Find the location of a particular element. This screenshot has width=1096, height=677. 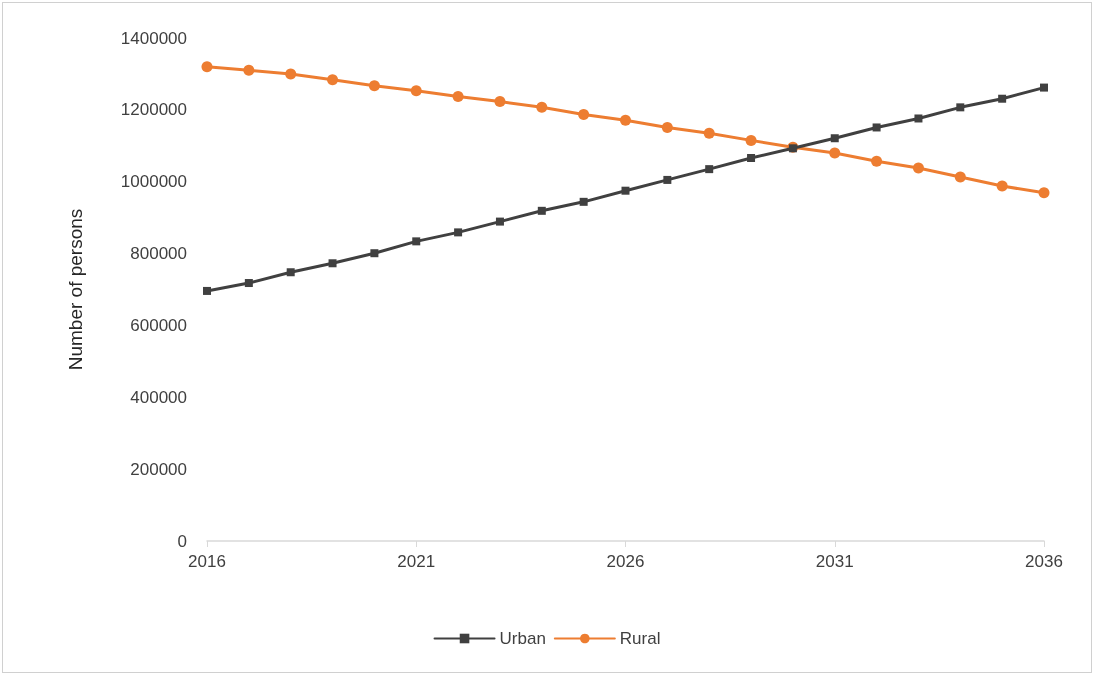

y-tick-label: 1400000 is located at coordinates (153, 38).